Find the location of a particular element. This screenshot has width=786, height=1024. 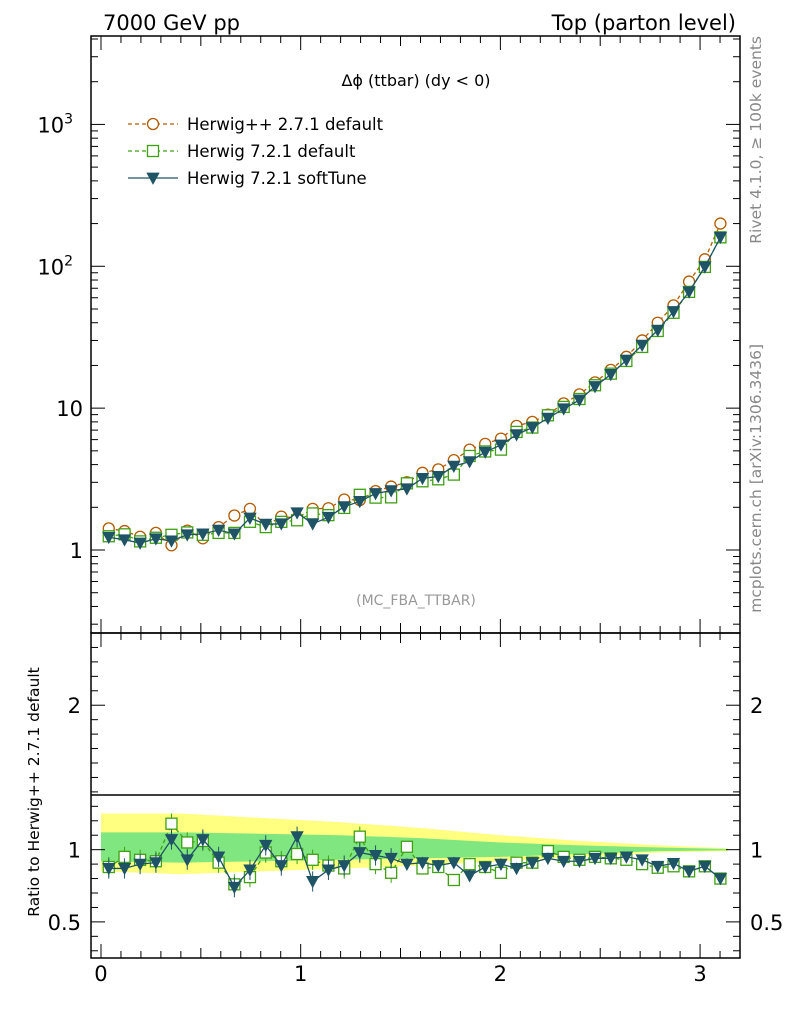

analysis-tag: (MC_FBA_TTBAR) is located at coordinates (416, 601).